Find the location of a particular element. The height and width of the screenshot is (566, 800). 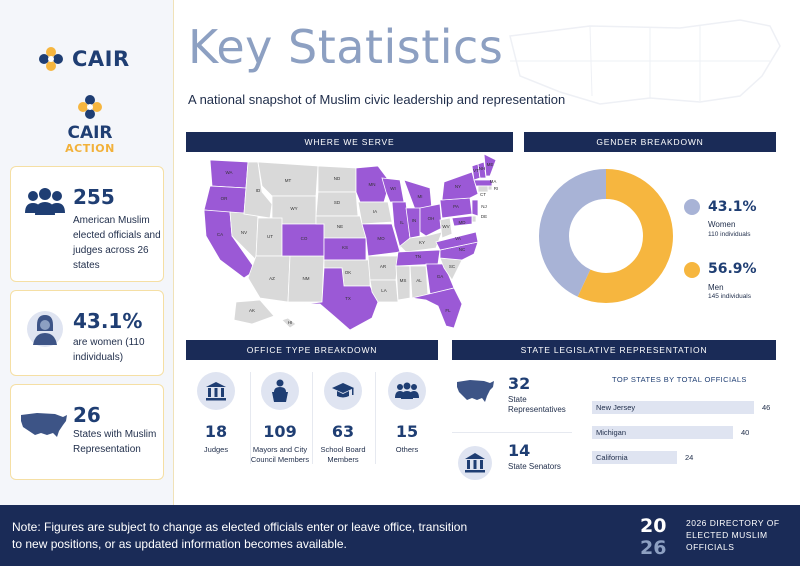

office-value: 63 is located at coordinates (343, 431).